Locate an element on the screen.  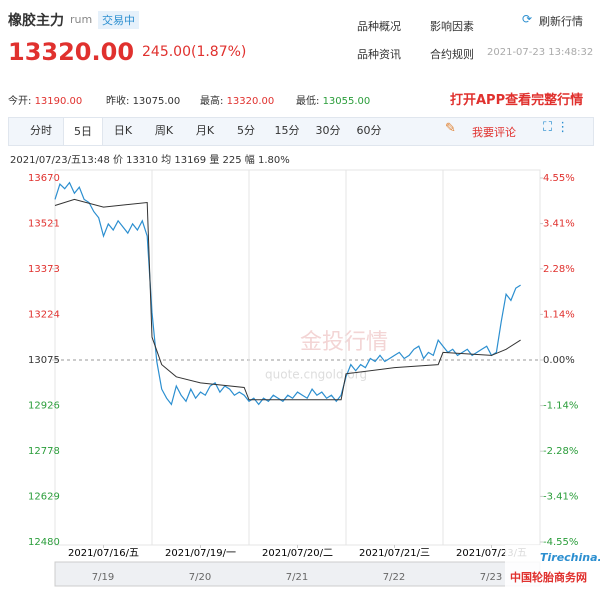
status: 交易中 is located at coordinates (118, 20).